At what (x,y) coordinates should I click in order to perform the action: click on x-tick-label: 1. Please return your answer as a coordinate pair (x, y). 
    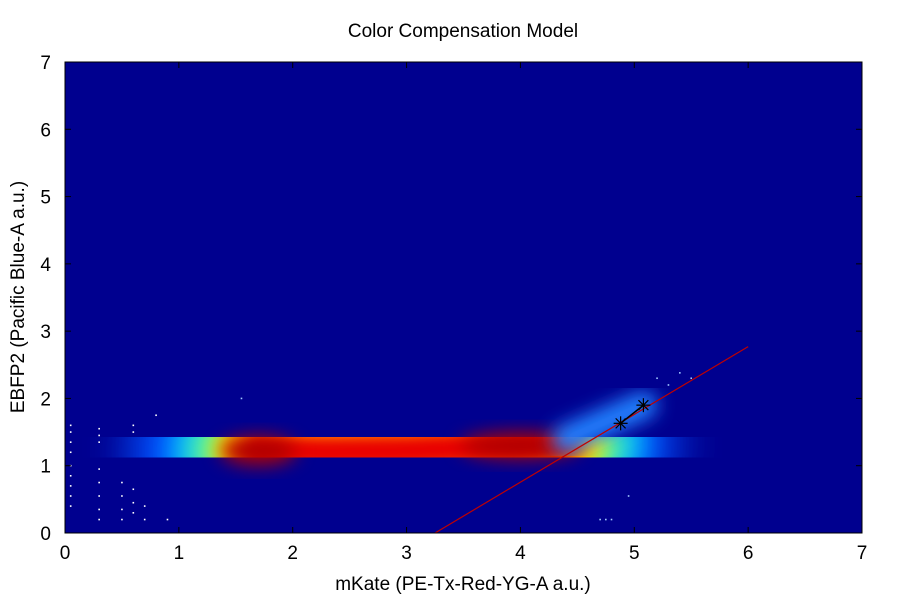
    Looking at the image, I should click on (179, 553).